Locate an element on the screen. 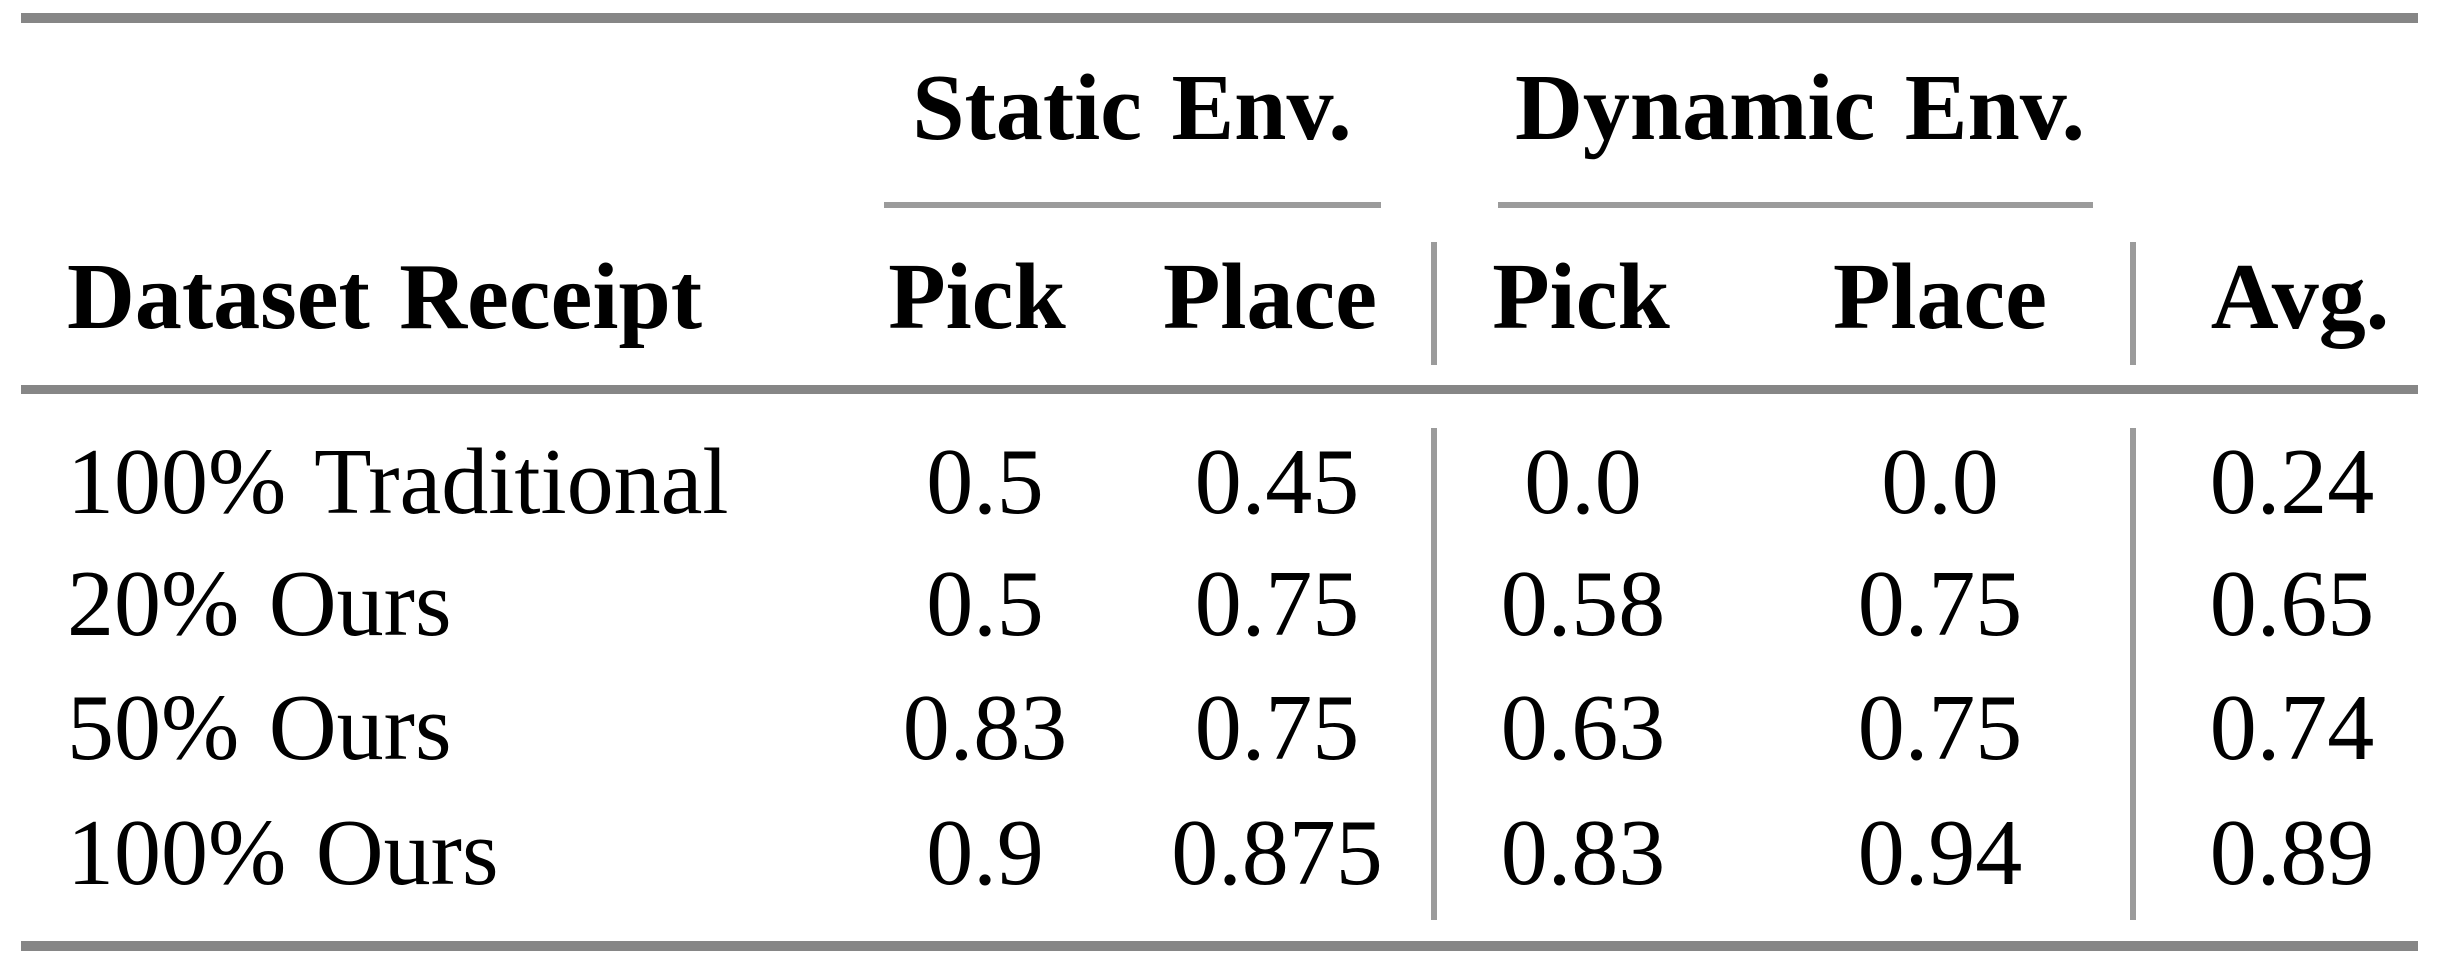  cell-avg: 0.65 is located at coordinates (2292, 604).